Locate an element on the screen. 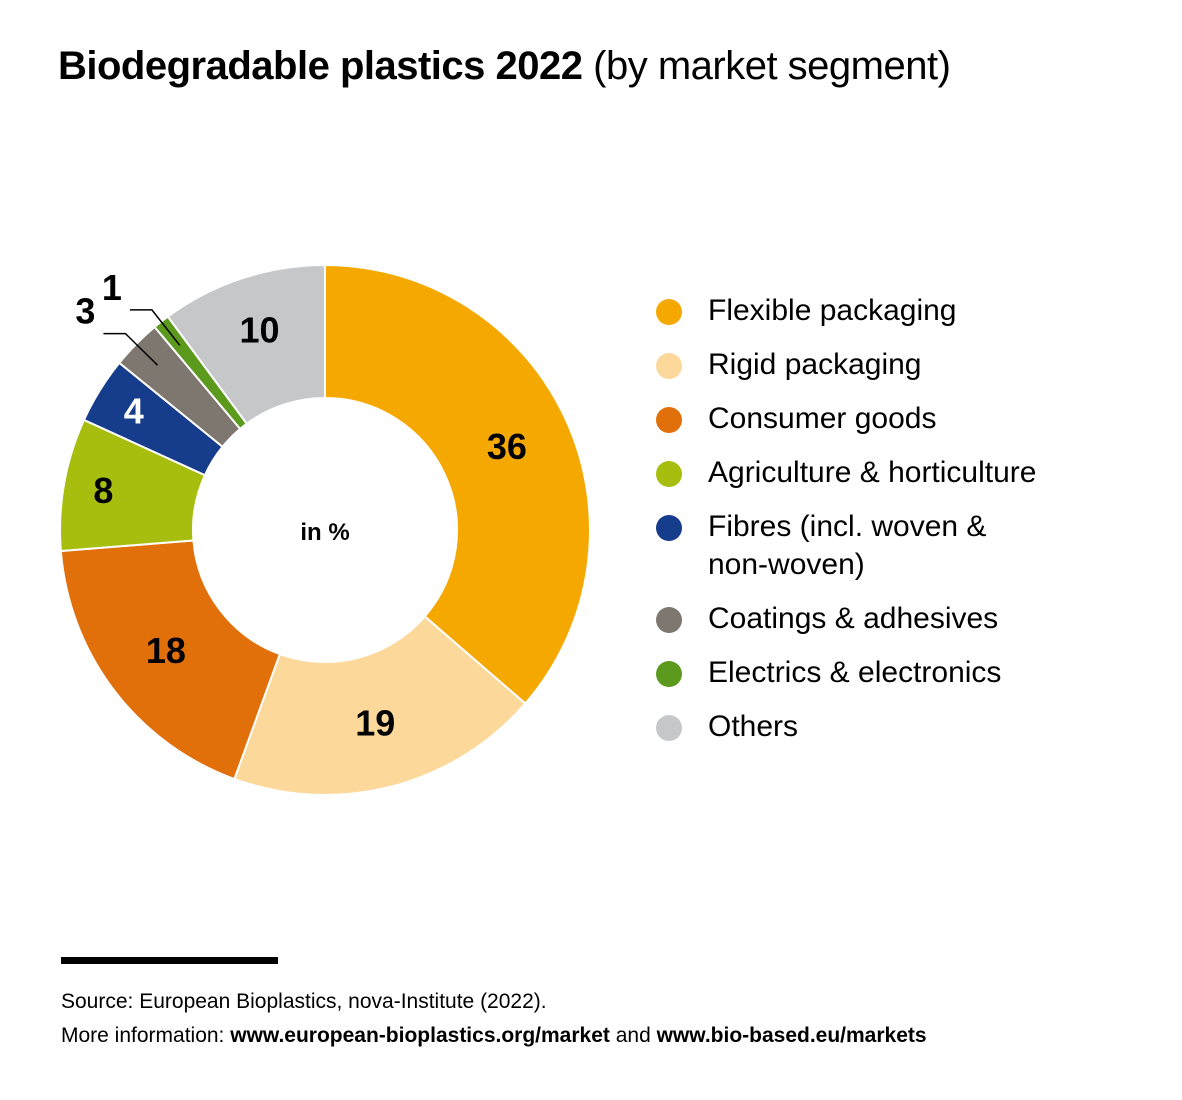 This screenshot has height=1100, width=1182. slice-rigid-packaging is located at coordinates (380, 705).